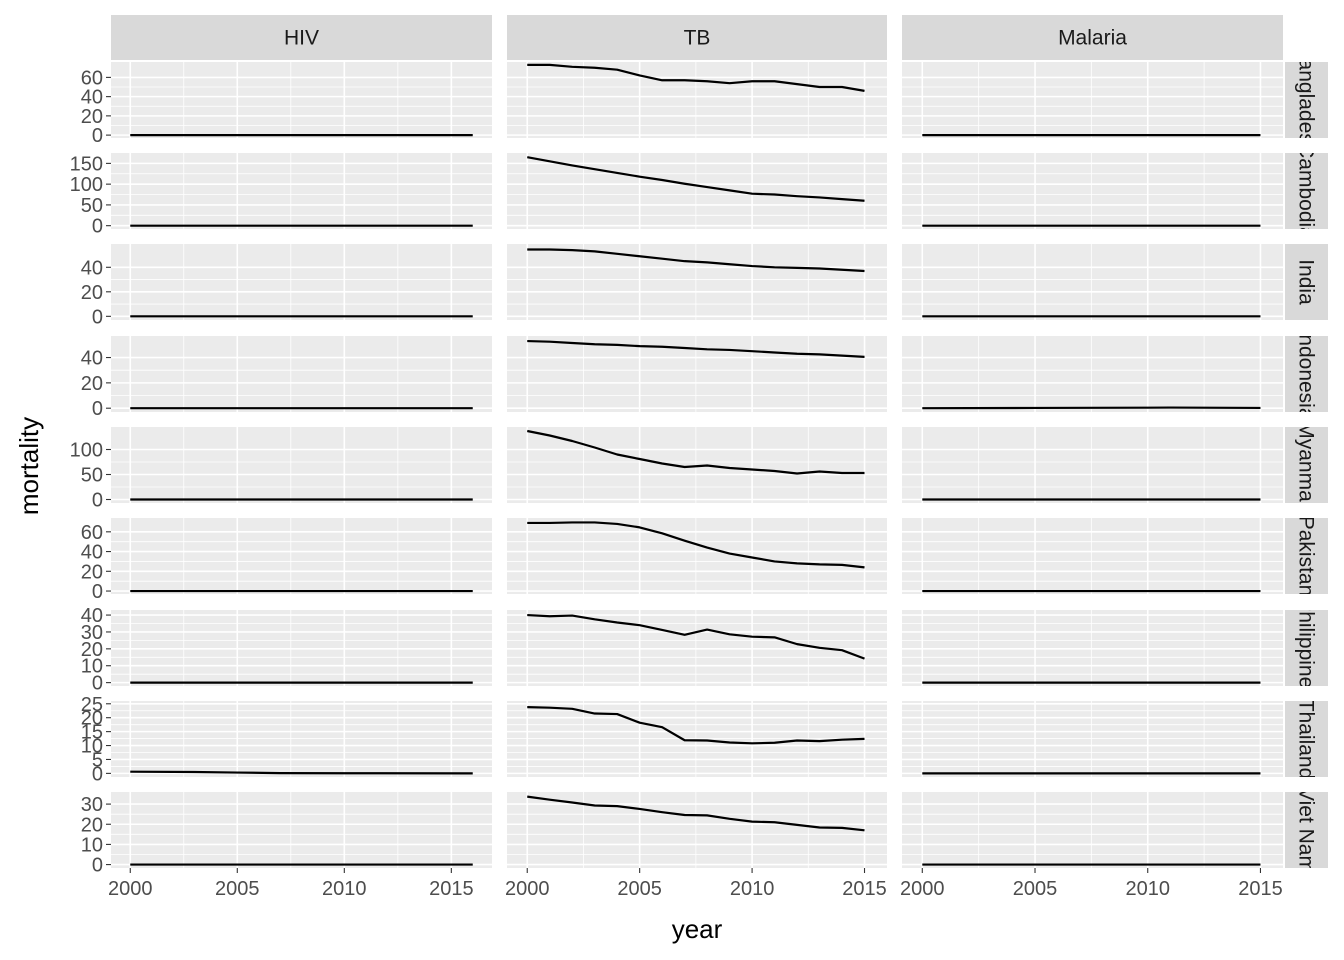 This screenshot has width=1344, height=960. Describe the element at coordinates (697, 282) in the screenshot. I see `panel-india-tb` at that location.